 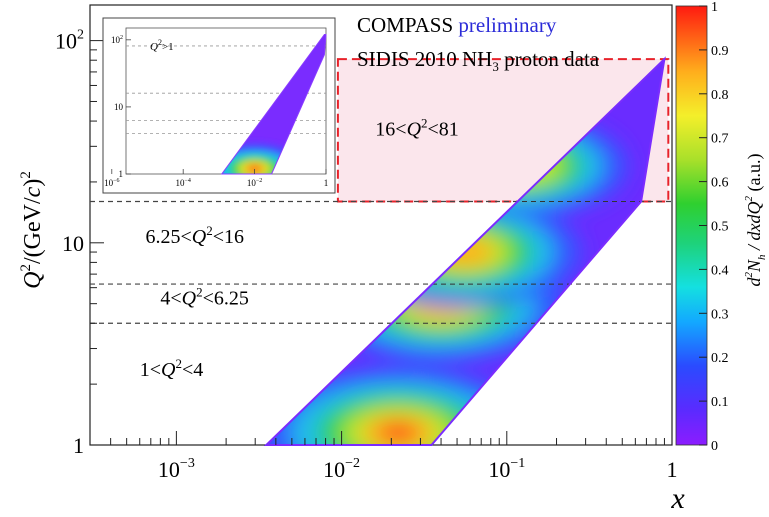 I want to click on q2-bin-label: 4<Q2<6.25, so click(x=204, y=297).